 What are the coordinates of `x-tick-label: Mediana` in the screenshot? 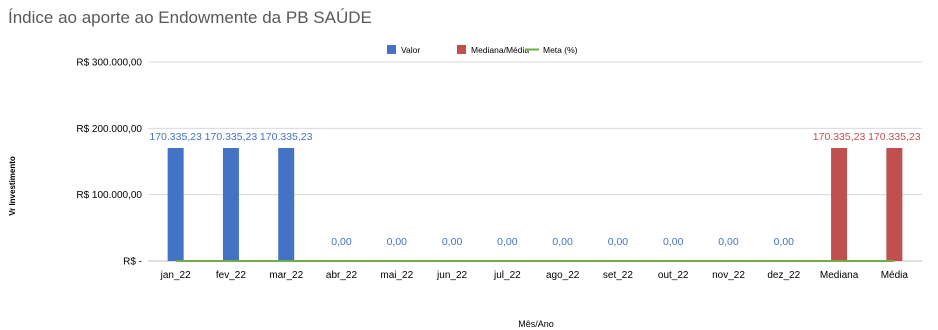 It's located at (839, 275).